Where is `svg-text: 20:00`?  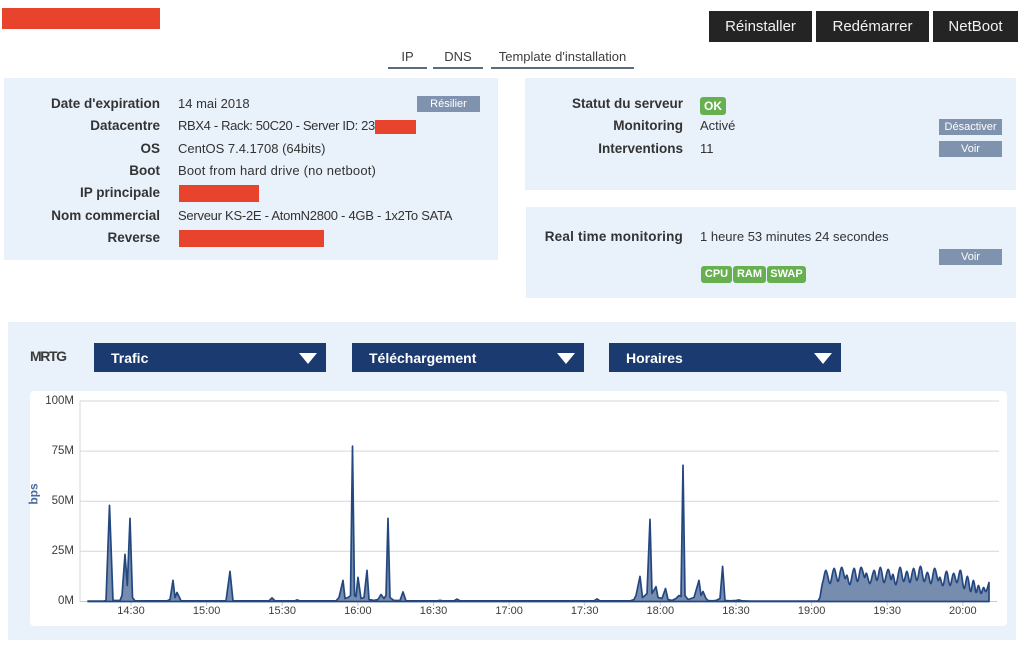 svg-text: 20:00 is located at coordinates (963, 611).